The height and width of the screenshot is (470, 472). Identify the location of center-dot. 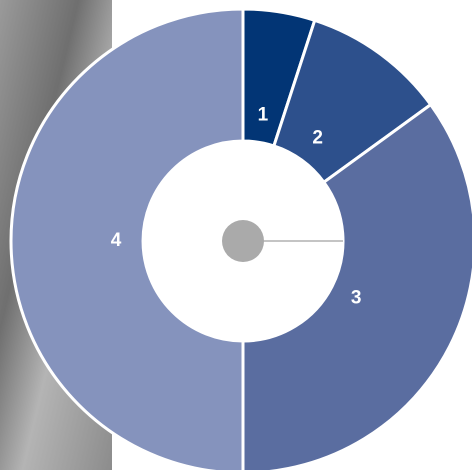
(243, 241).